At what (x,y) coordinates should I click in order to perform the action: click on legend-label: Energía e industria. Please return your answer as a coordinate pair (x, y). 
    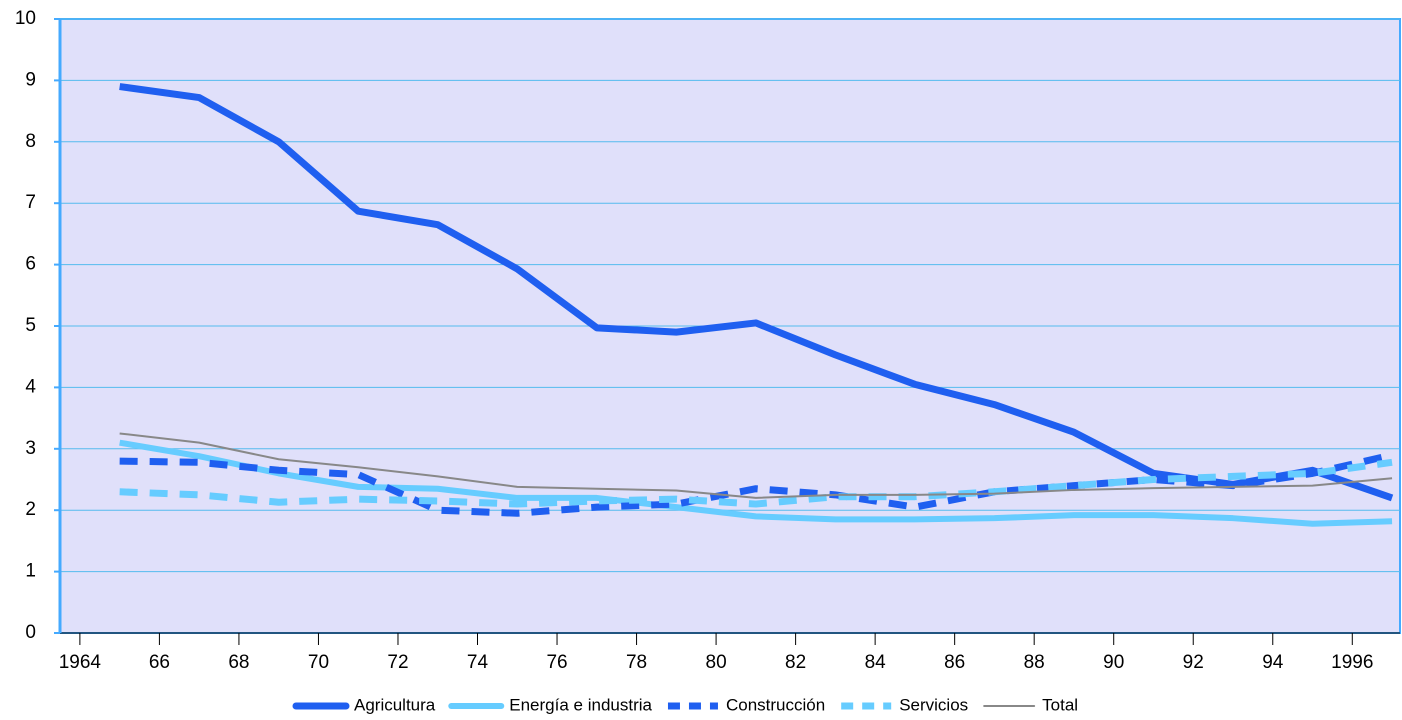
    Looking at the image, I should click on (580, 704).